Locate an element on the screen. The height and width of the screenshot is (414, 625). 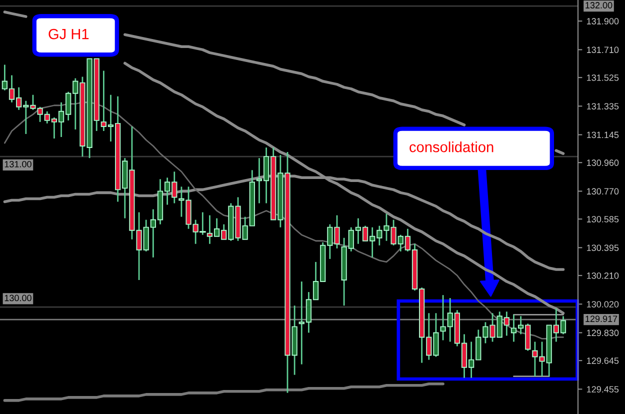
y-tick-label: 130.210 is located at coordinates (603, 275).